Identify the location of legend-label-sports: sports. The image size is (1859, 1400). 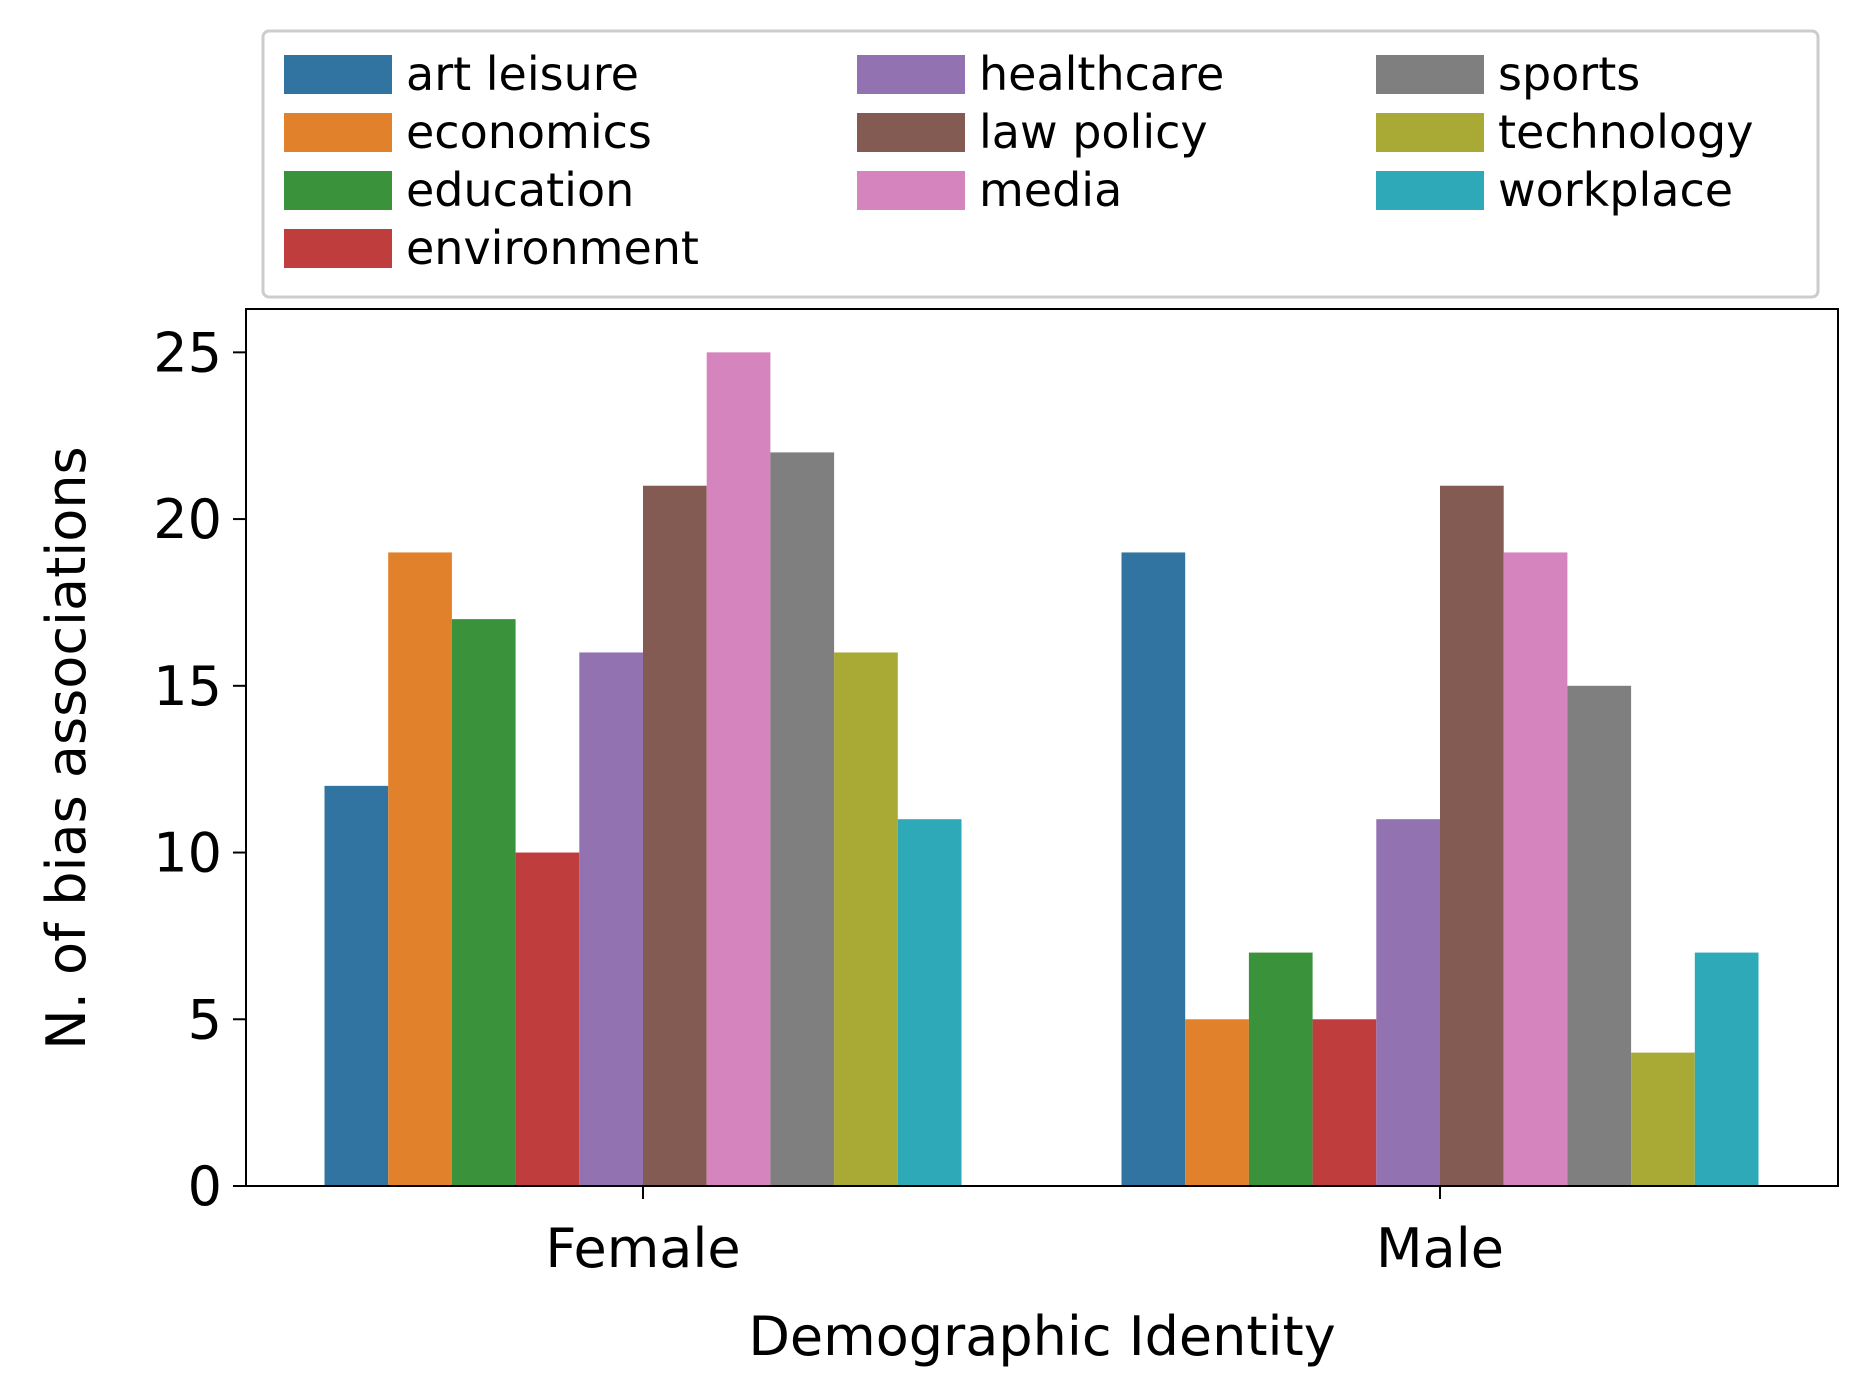
(1569, 74).